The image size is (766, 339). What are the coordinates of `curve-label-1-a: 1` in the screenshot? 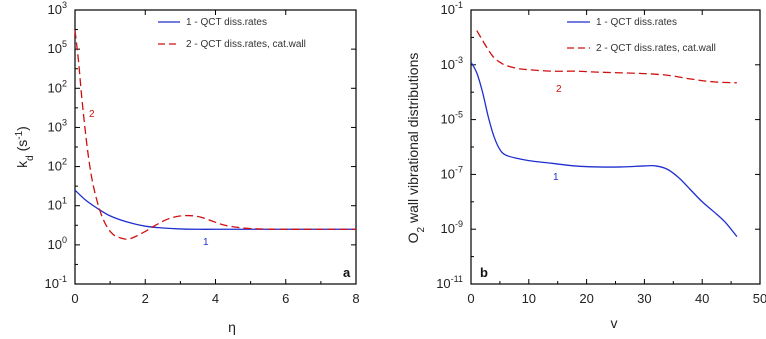 It's located at (206, 242).